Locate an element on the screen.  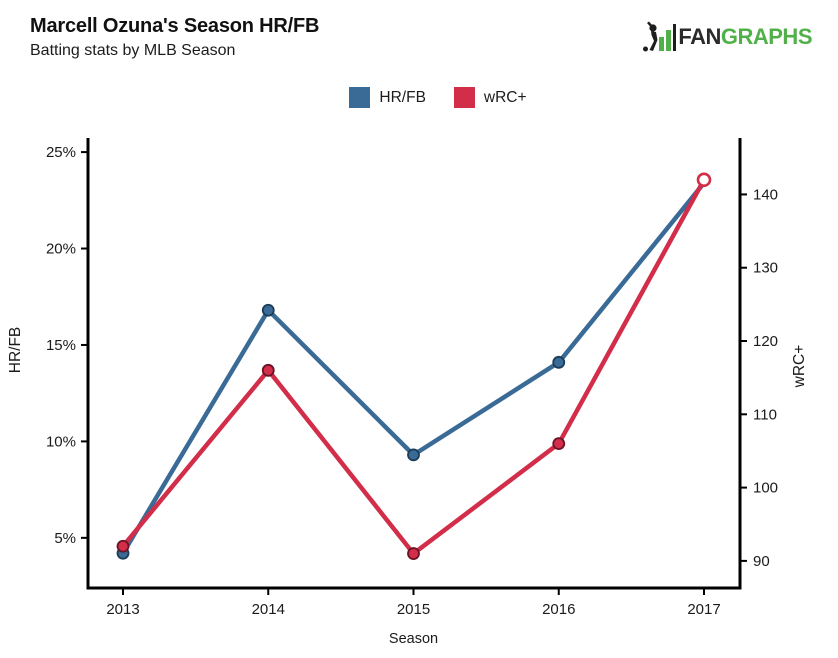
legend-swatch-hrfb is located at coordinates (360, 97).